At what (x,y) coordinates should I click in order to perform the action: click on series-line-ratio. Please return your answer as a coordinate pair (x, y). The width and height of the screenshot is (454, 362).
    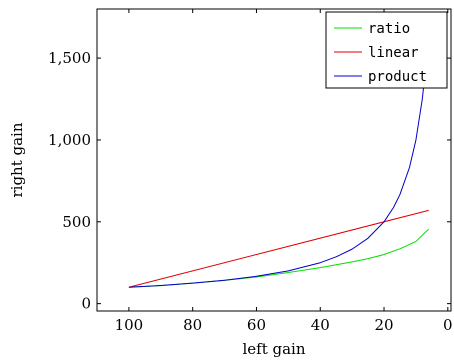
    Looking at the image, I should click on (279, 258).